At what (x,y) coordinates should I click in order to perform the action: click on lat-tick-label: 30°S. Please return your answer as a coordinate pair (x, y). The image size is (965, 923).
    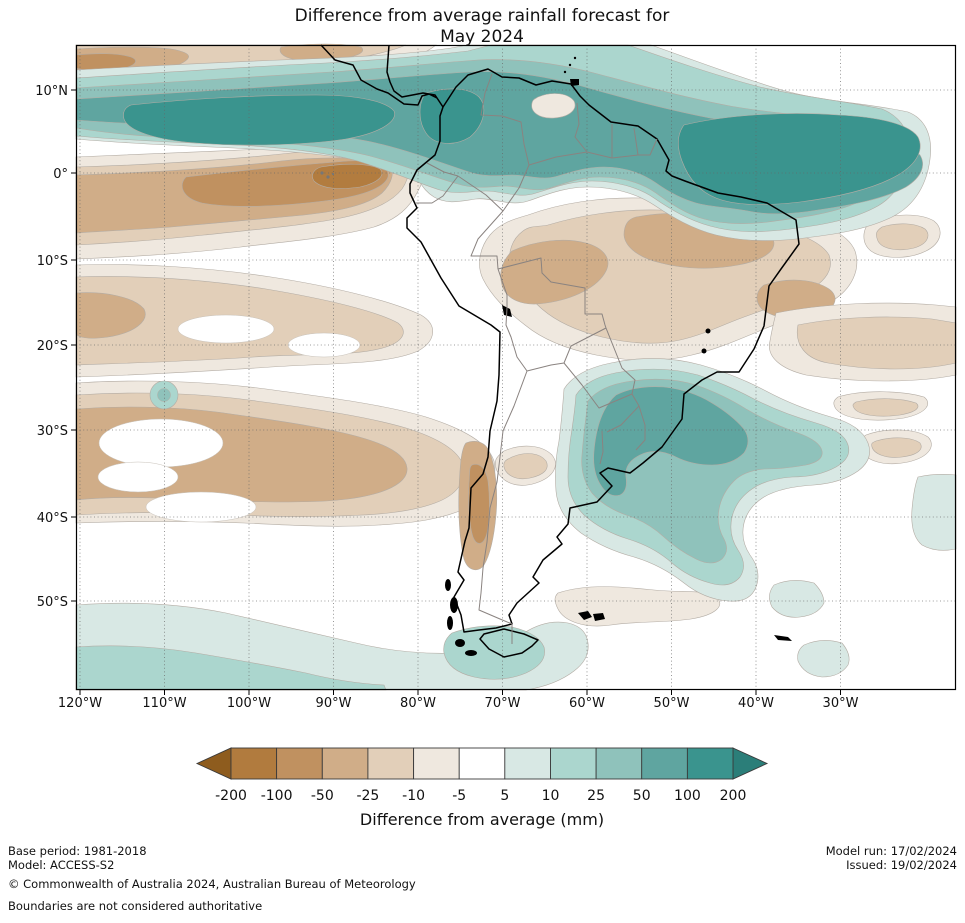
    Looking at the image, I should click on (52, 431).